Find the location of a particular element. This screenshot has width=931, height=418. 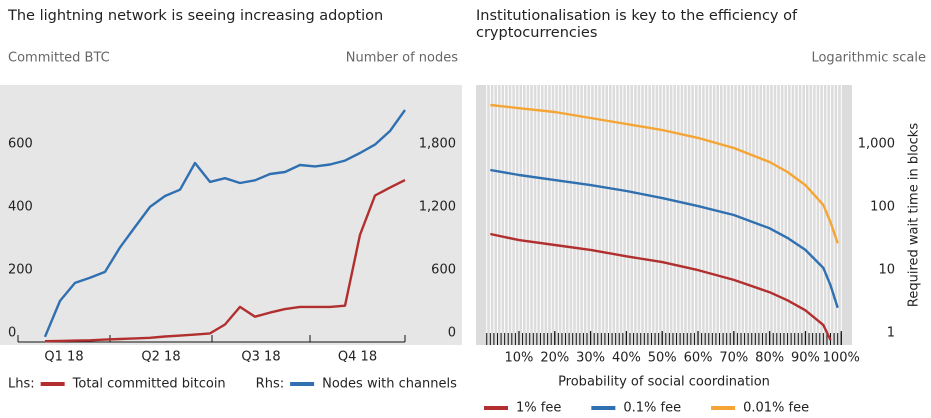

legend-label: 0.01% fee is located at coordinates (776, 408).